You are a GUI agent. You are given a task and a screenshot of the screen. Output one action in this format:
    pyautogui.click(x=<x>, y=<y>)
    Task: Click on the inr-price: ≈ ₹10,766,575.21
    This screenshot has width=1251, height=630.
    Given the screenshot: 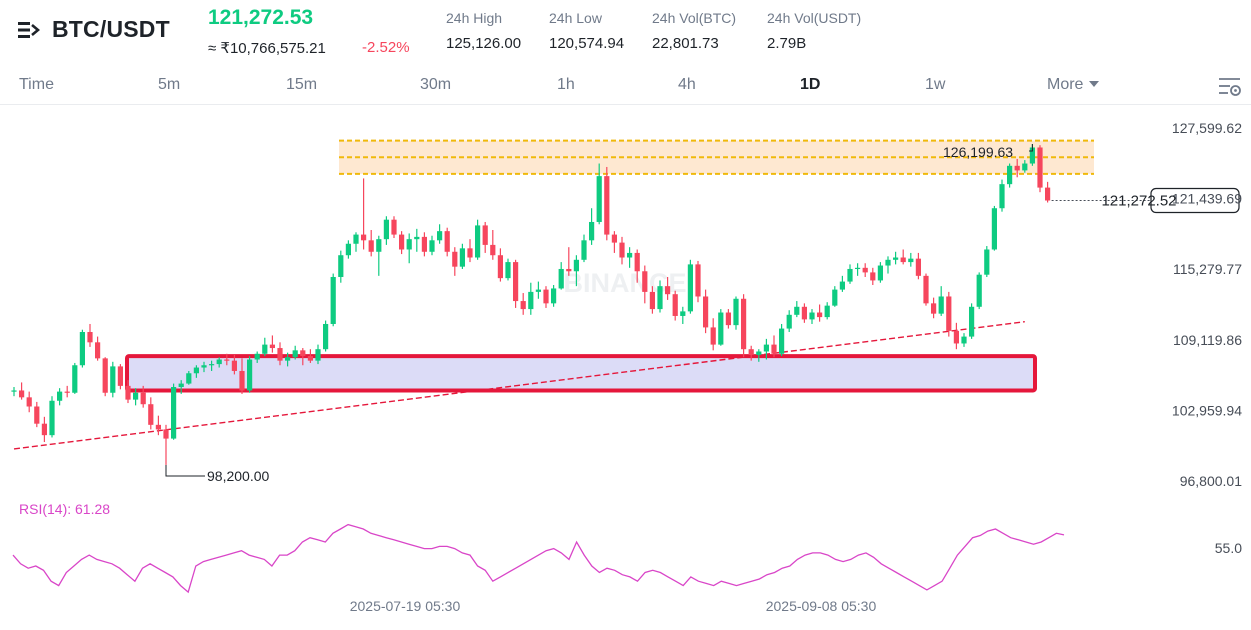 What is the action you would take?
    pyautogui.click(x=267, y=48)
    